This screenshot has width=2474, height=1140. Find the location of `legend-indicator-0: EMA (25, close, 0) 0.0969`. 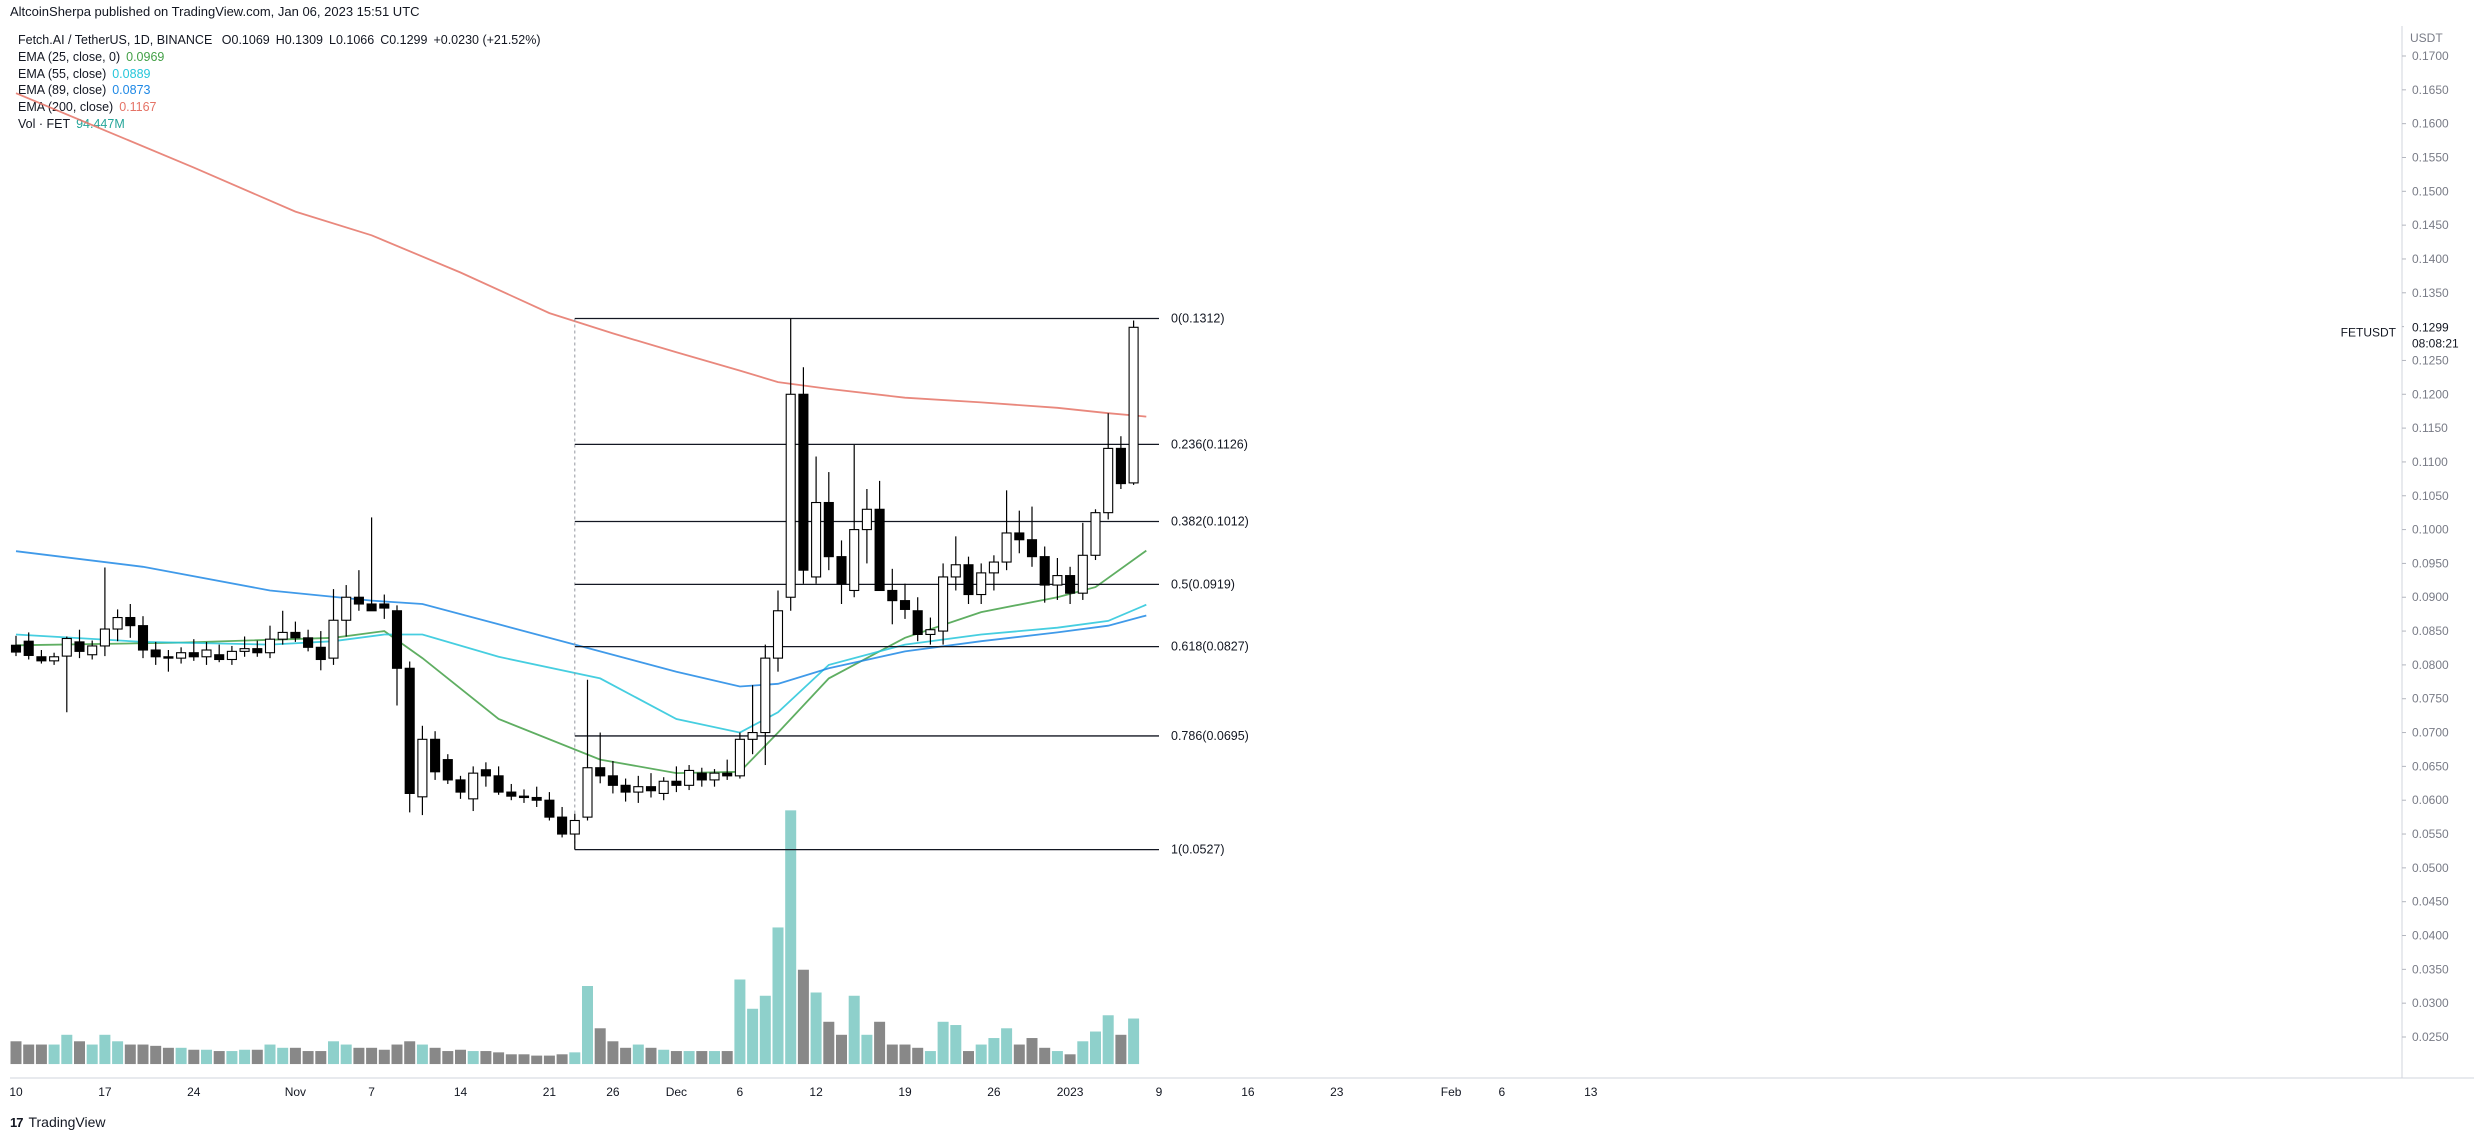

legend-indicator-0: EMA (25, close, 0) 0.0969 is located at coordinates (282, 57).